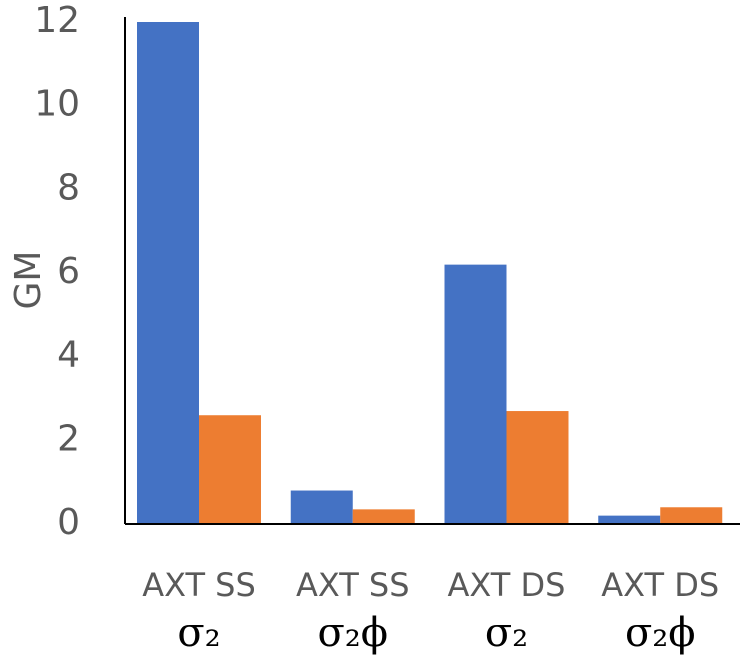 The width and height of the screenshot is (750, 658). I want to click on x-category-labels: AXT SS σ₂ AXT SS σ₂ϕ AXT DS σ₂ AXT DS σ₂ϕ, so click(430, 611).